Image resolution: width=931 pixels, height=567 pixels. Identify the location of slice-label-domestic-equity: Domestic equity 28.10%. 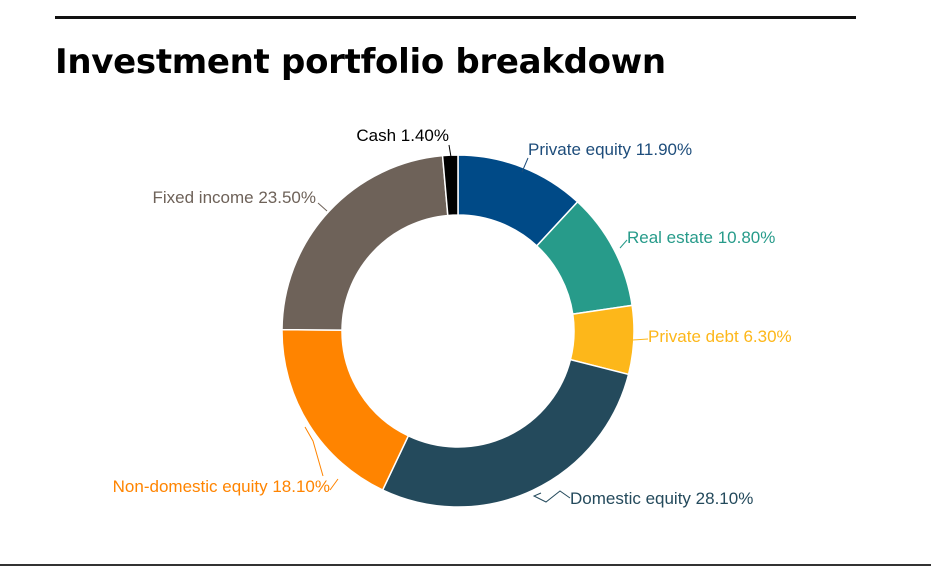
(661, 498).